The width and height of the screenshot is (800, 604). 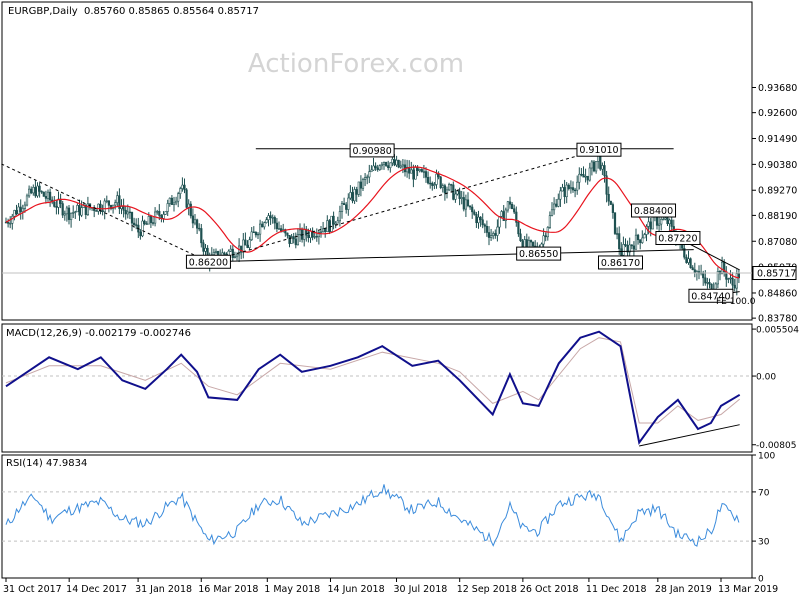 What do you see at coordinates (451, 256) in the screenshot?
I see `trendline` at bounding box center [451, 256].